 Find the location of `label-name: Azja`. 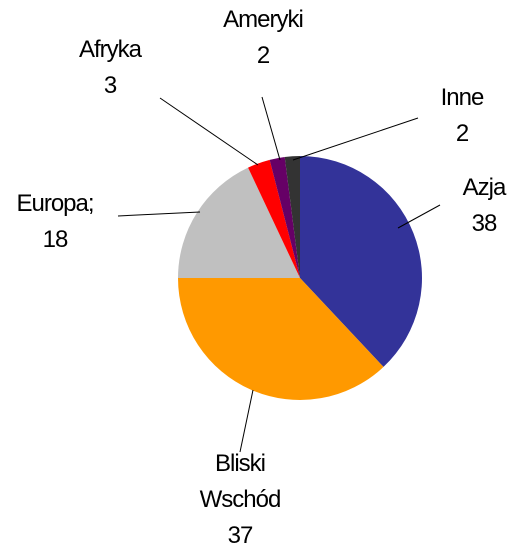

label-name: Azja is located at coordinates (484, 187).